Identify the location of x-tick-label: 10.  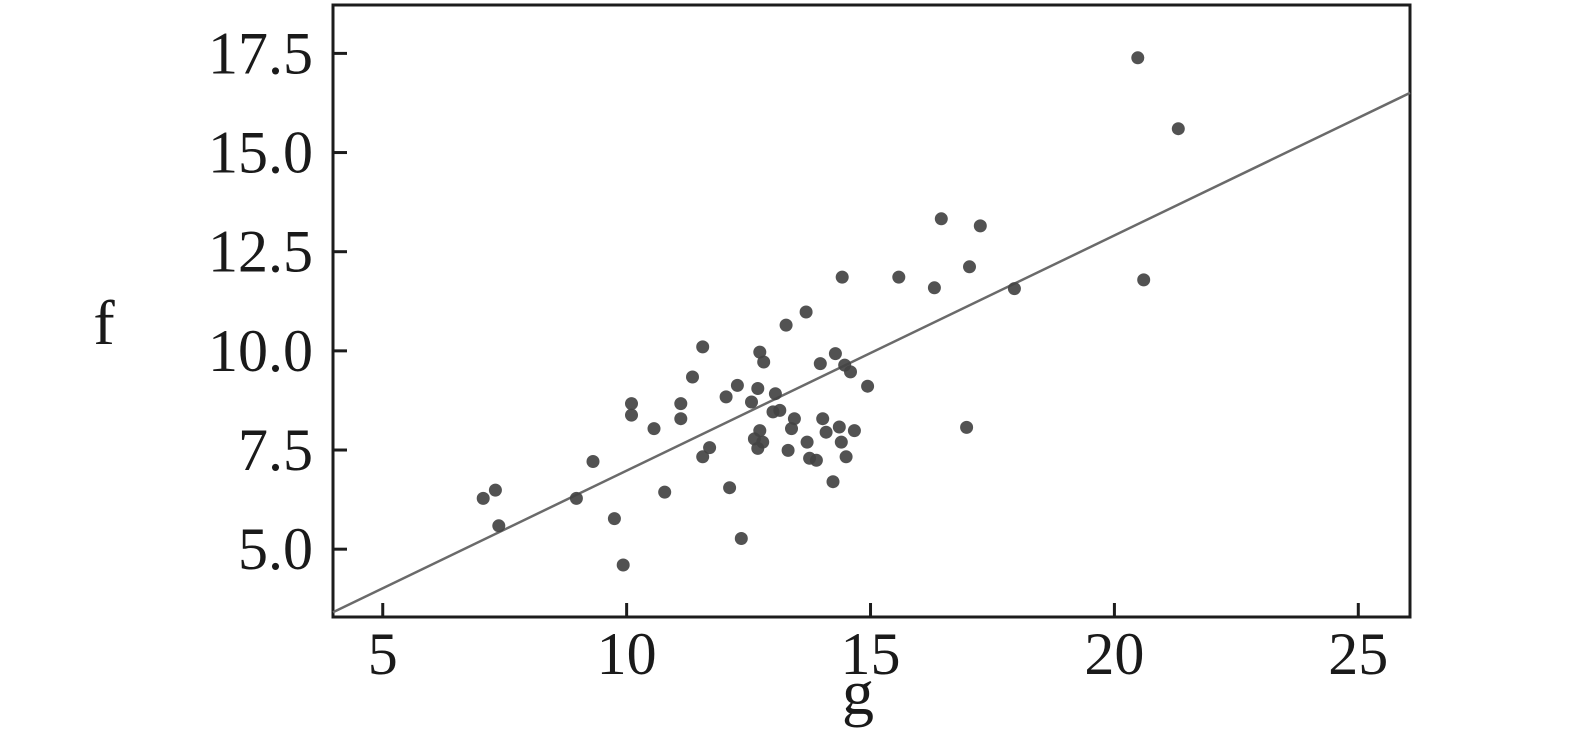
(627, 654).